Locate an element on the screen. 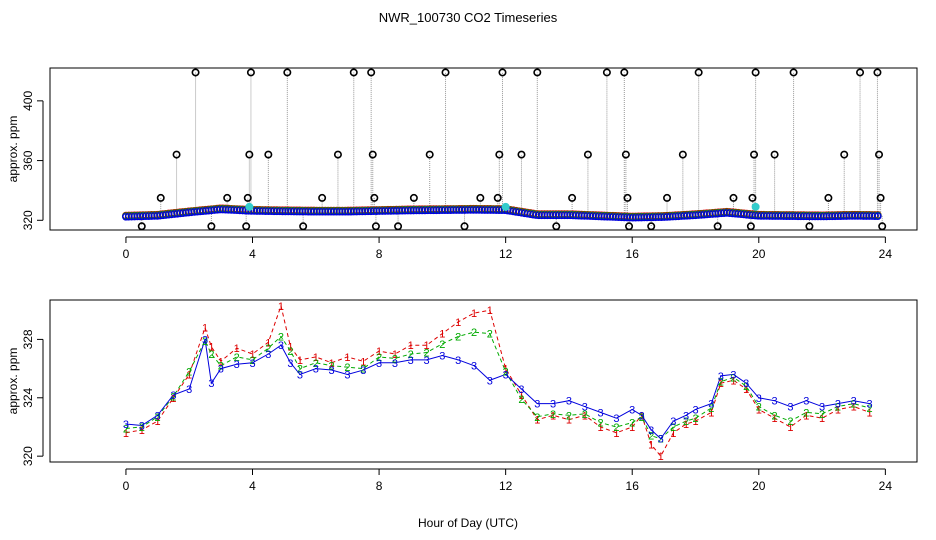 The height and width of the screenshot is (540, 936). bottom-y-tick-label: 328 is located at coordinates (28, 339).